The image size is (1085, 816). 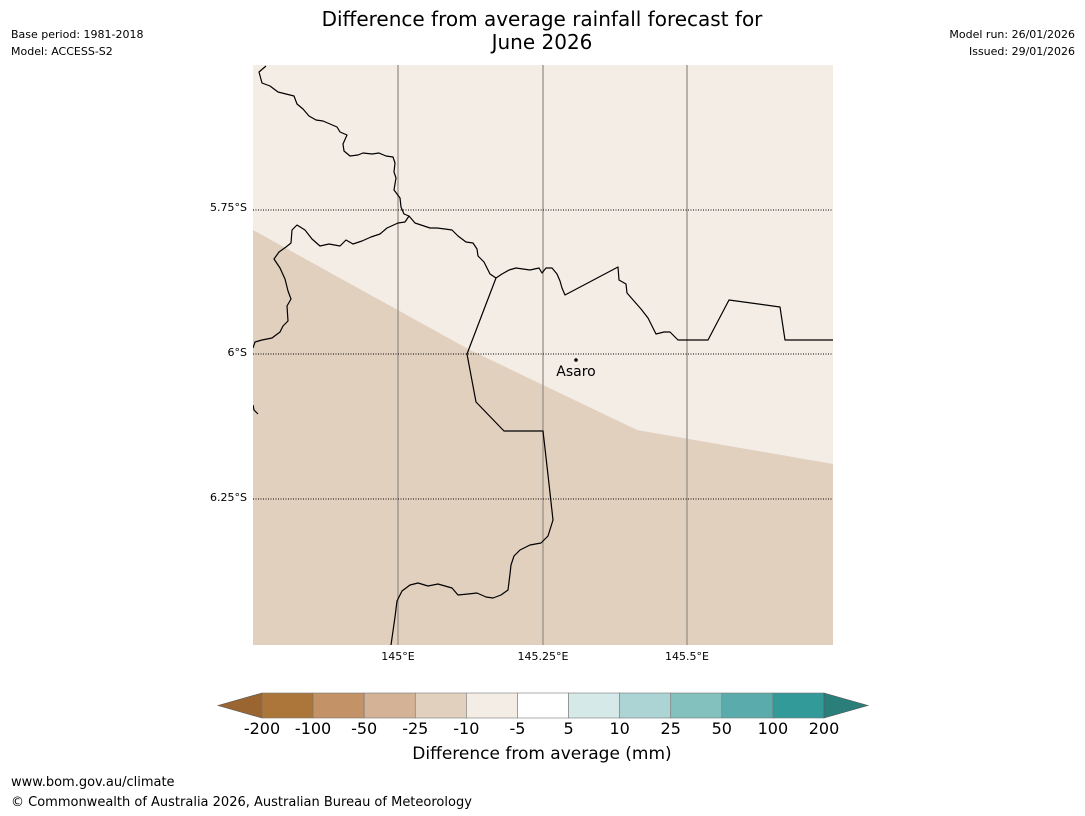 I want to click on colorbar-tick-label: -10, so click(x=466, y=728).